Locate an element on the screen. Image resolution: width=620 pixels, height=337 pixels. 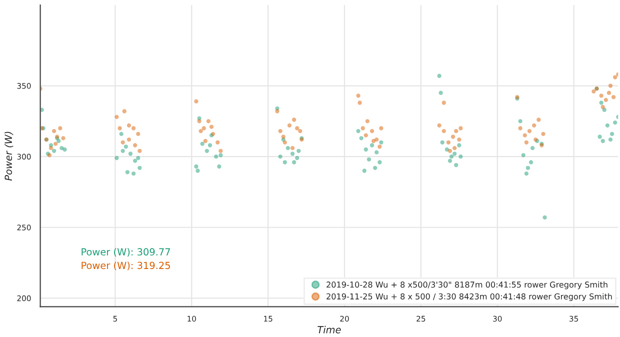
y-axis-title: Power (W) is located at coordinates (9, 156).